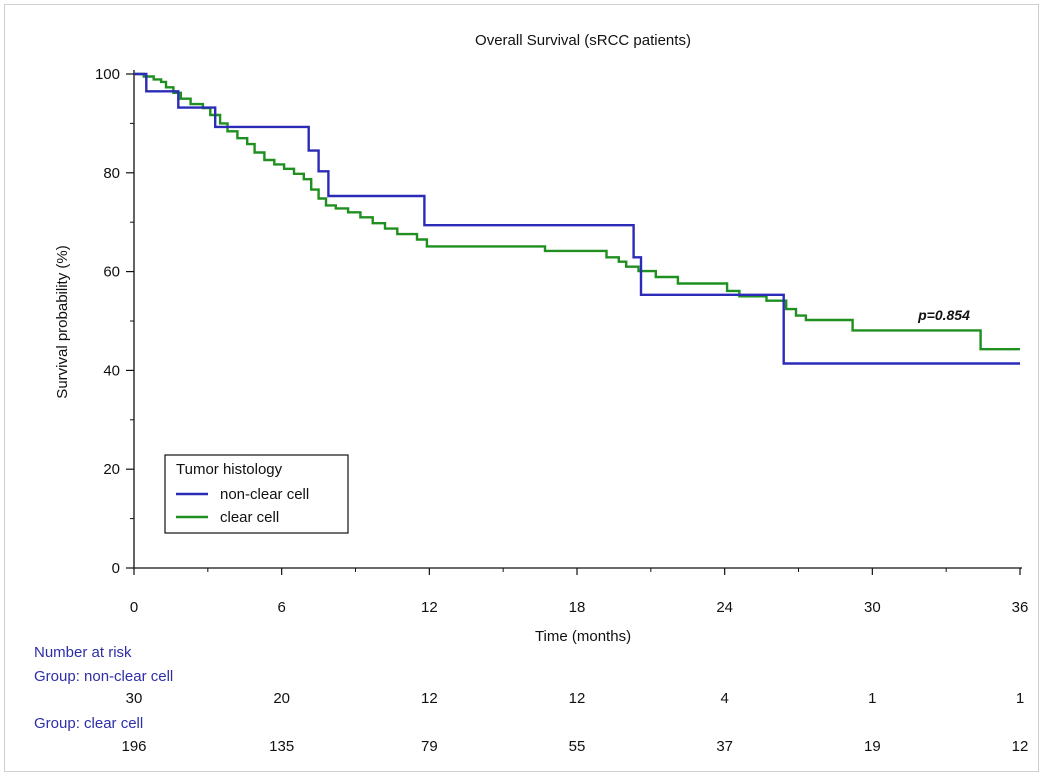 This screenshot has width=1045, height=777. I want to click on legend-label-non-clear-cell: non-clear cell, so click(264, 494).